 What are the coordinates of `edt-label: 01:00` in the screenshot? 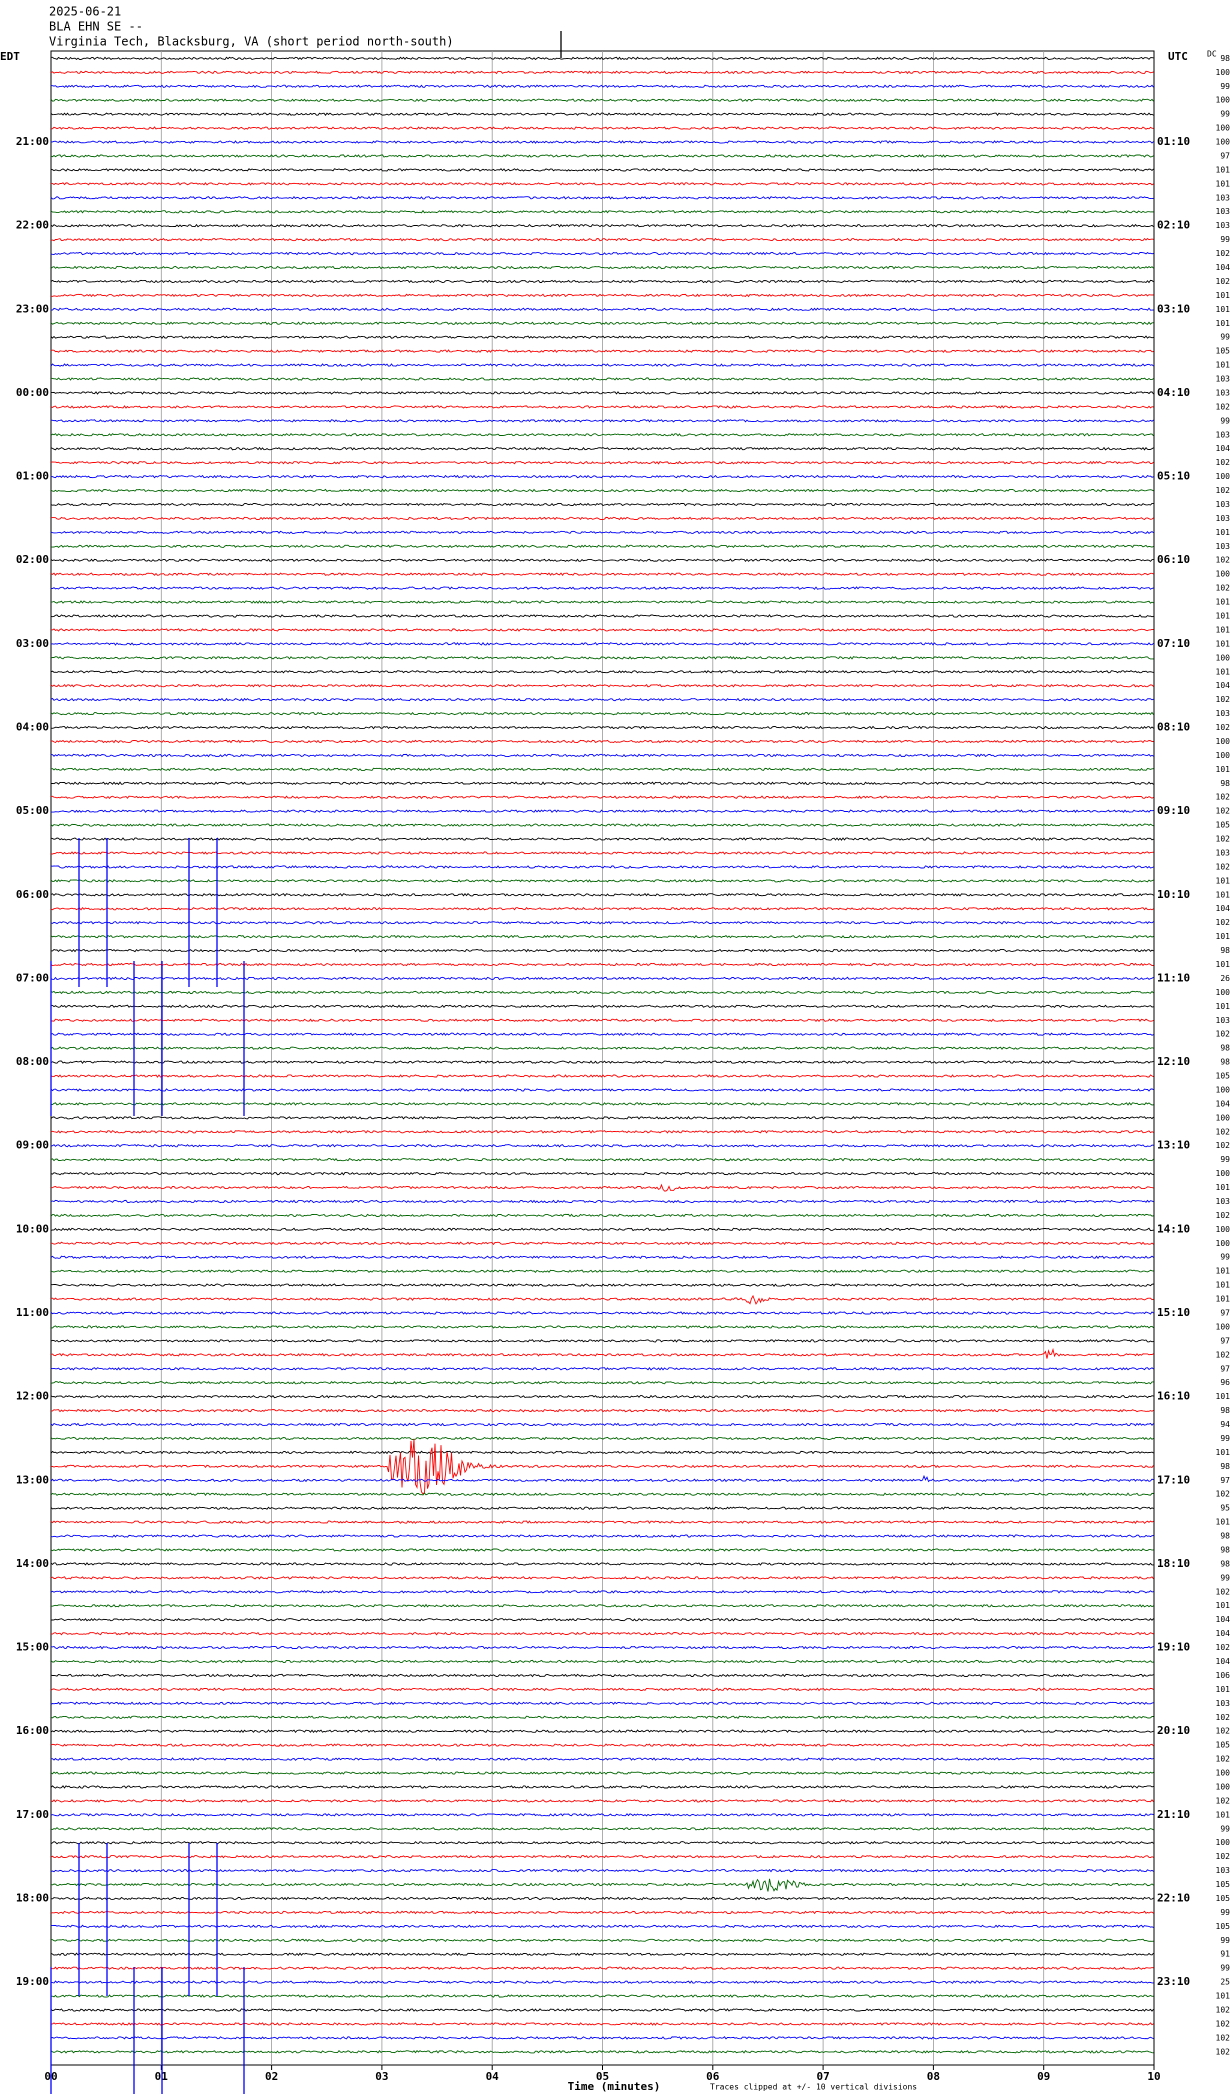 It's located at (32, 476).